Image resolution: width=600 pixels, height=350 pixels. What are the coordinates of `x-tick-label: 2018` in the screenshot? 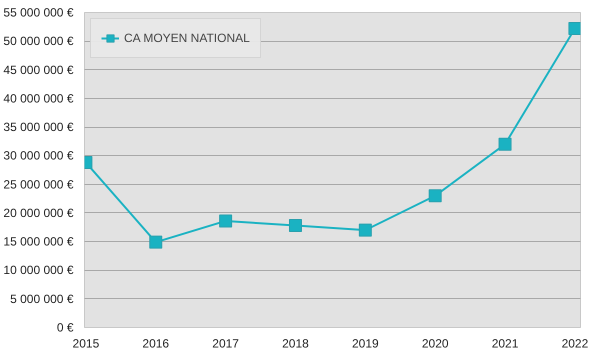 It's located at (296, 343).